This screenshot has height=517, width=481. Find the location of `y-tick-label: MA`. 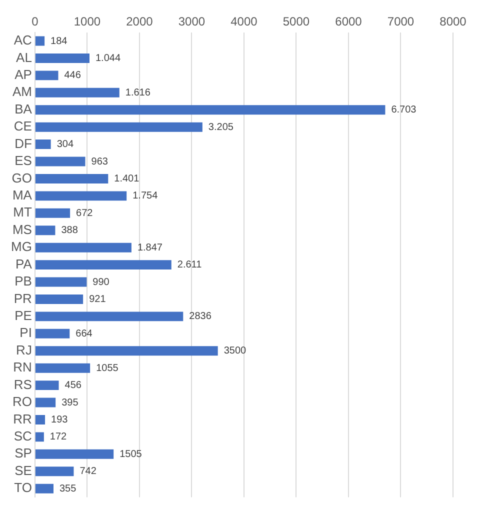

y-tick-label: MA is located at coordinates (22, 195).